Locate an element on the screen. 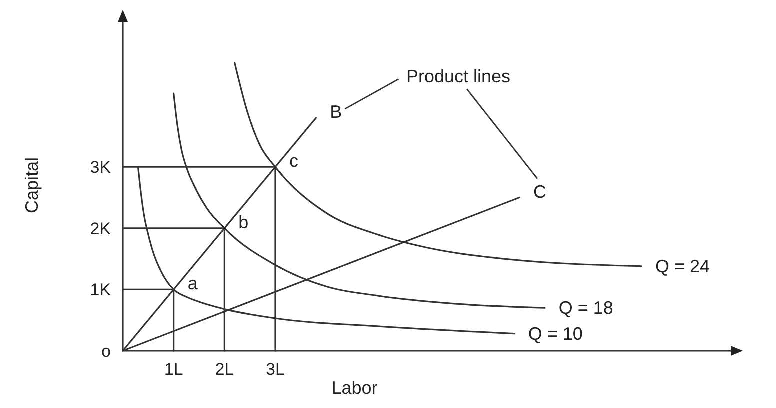 This screenshot has height=408, width=776. annotation: B is located at coordinates (336, 112).